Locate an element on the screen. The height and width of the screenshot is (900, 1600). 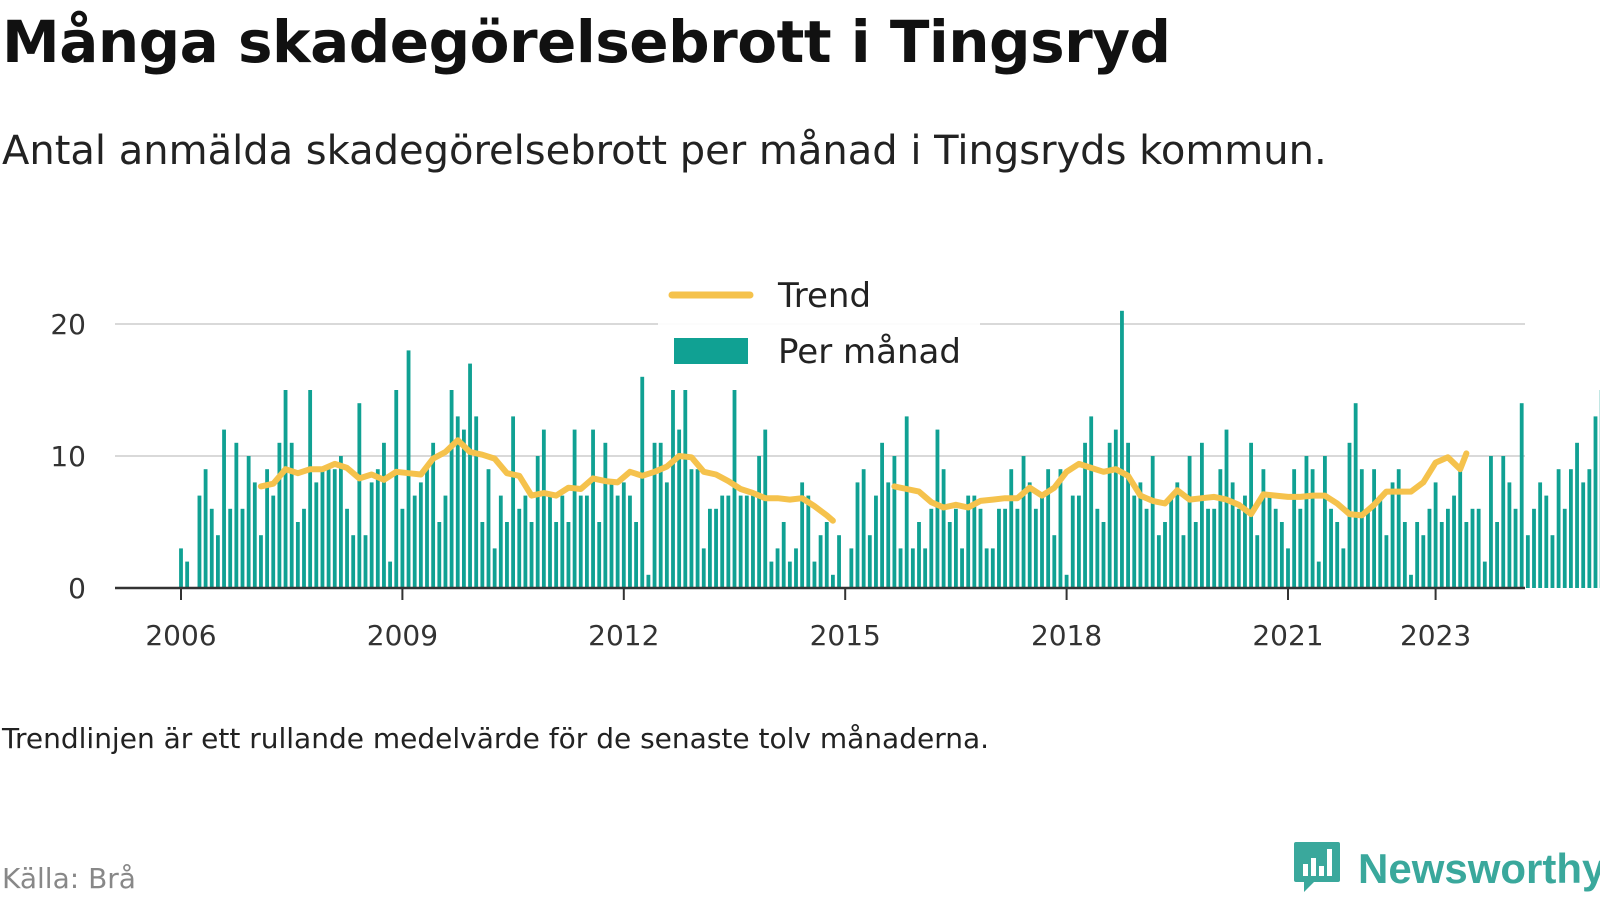
x-tick-label: 2009 is located at coordinates (402, 635).